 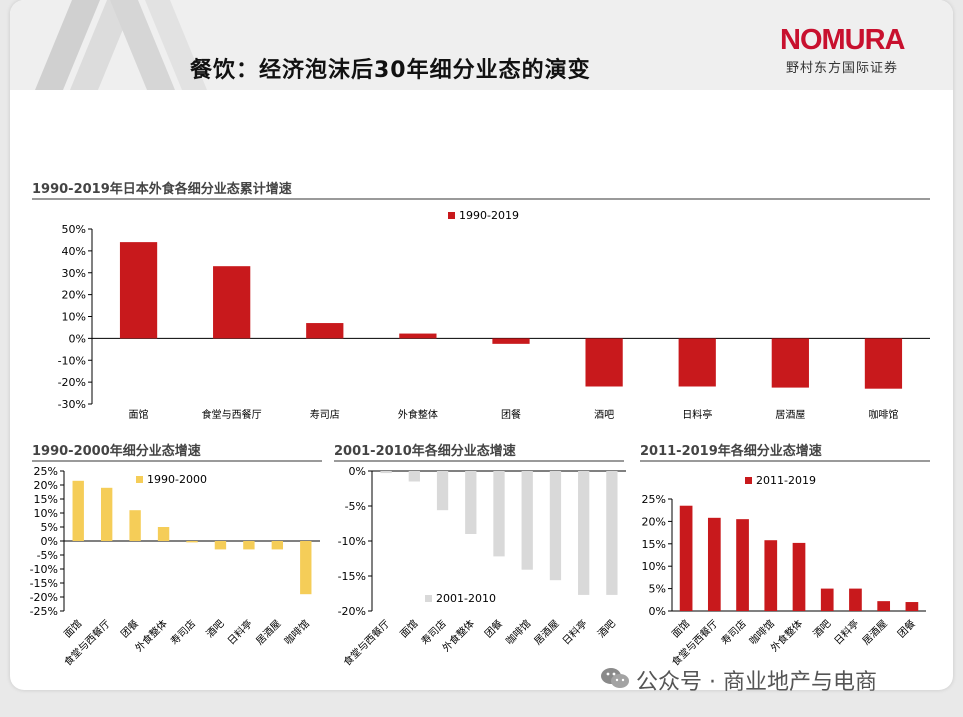 I want to click on watermark-text: 公众号 · 商业地产与电商, so click(x=756, y=682).